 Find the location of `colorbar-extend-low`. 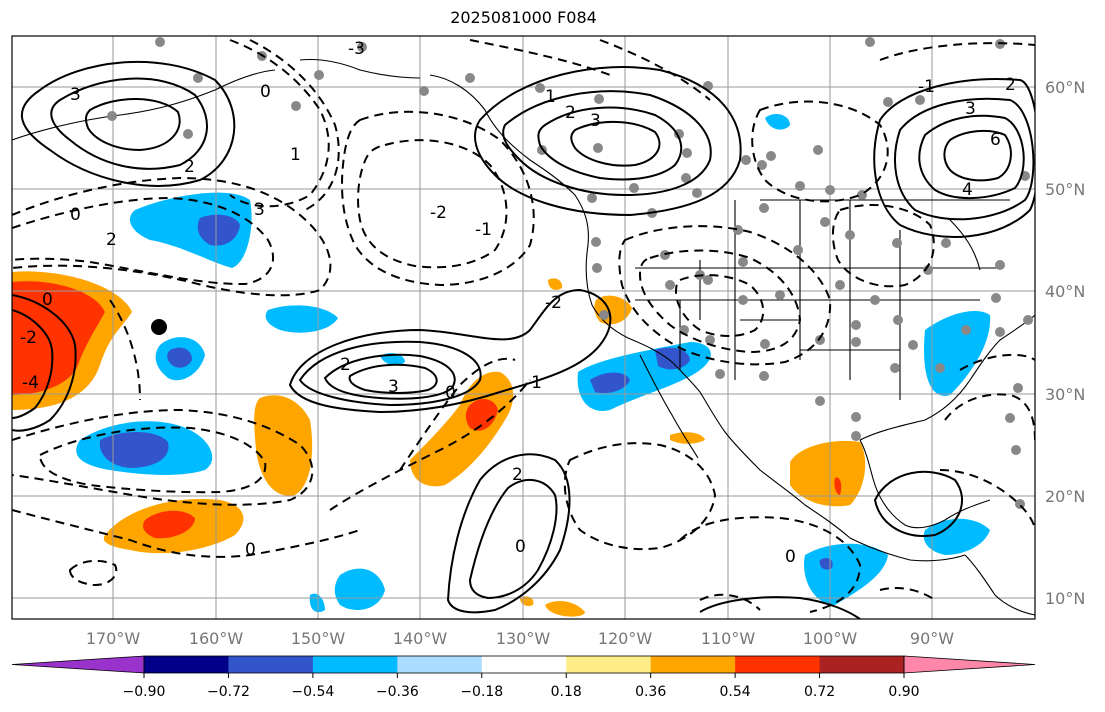

colorbar-extend-low is located at coordinates (78, 664).